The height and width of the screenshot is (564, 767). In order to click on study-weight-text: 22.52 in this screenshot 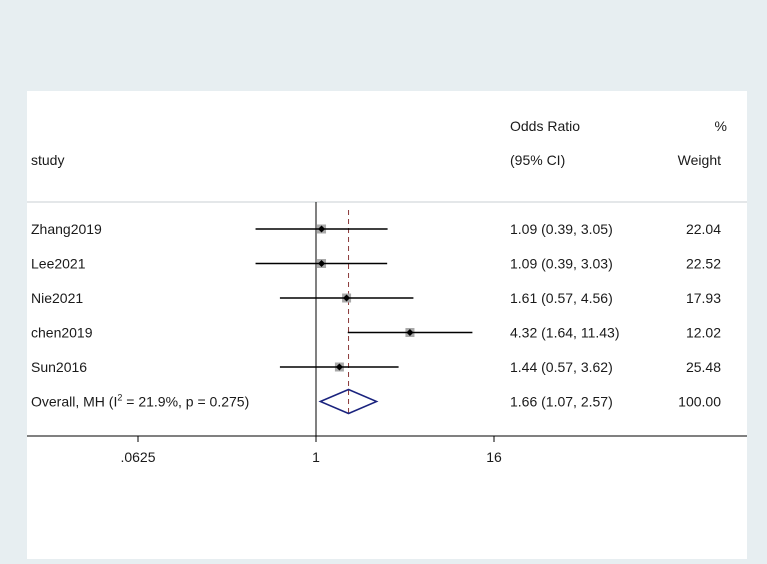, I will do `click(703, 264)`.